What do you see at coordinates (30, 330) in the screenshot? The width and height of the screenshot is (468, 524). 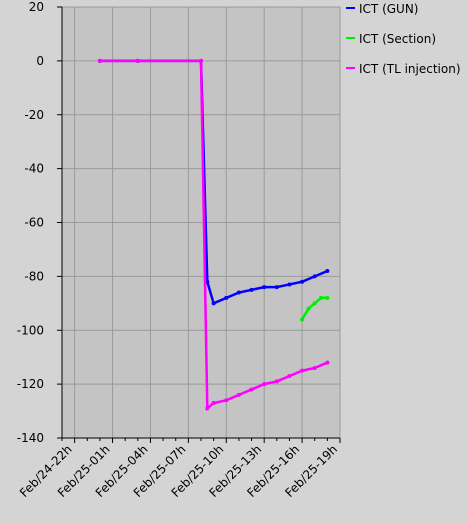 I see `y-tick-label: -100` at bounding box center [30, 330].